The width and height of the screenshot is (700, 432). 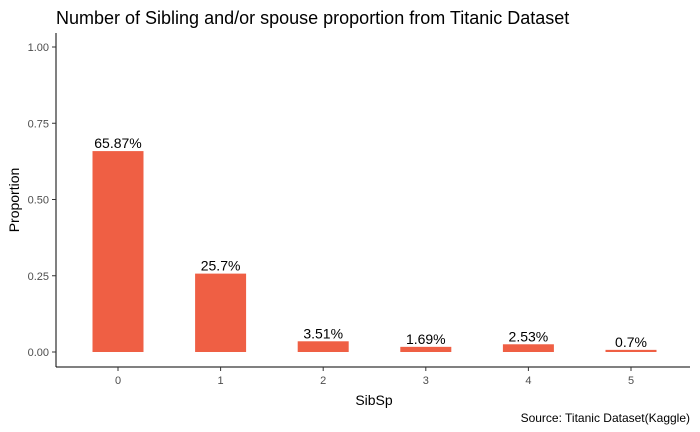 What do you see at coordinates (323, 333) in the screenshot?
I see `data-label-2: 3.51%` at bounding box center [323, 333].